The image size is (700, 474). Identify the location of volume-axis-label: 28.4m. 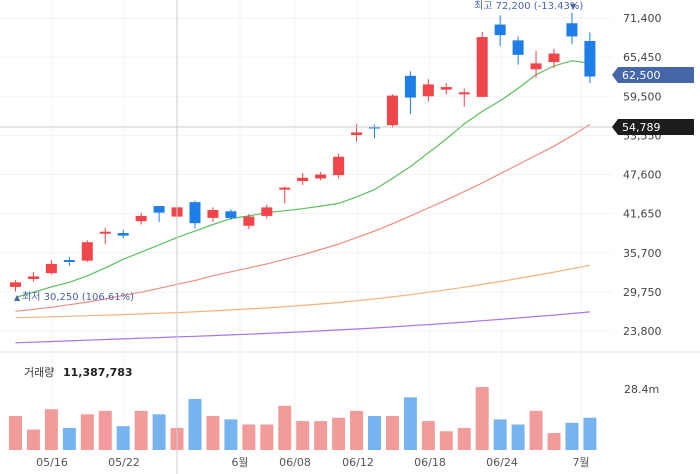
(641, 389).